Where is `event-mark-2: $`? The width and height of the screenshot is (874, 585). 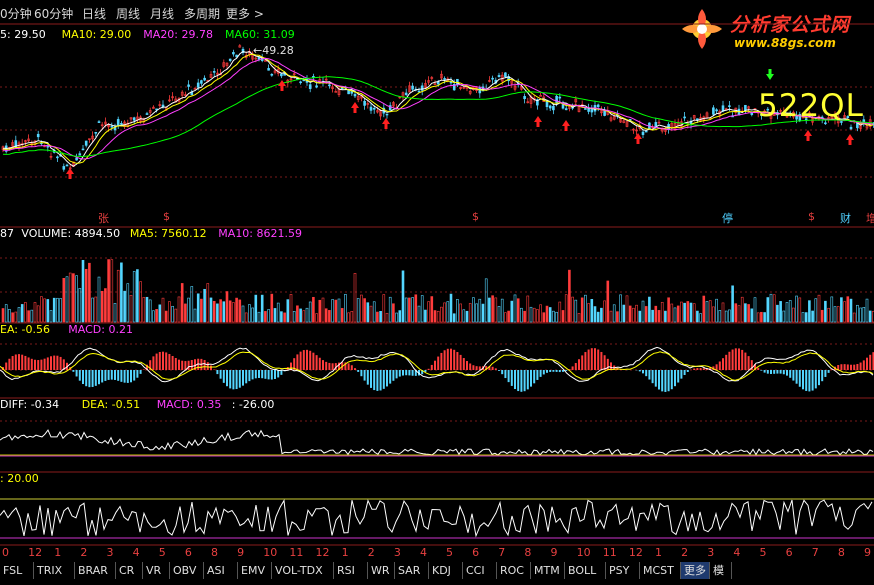
event-mark-2: $ is located at coordinates (475, 216).